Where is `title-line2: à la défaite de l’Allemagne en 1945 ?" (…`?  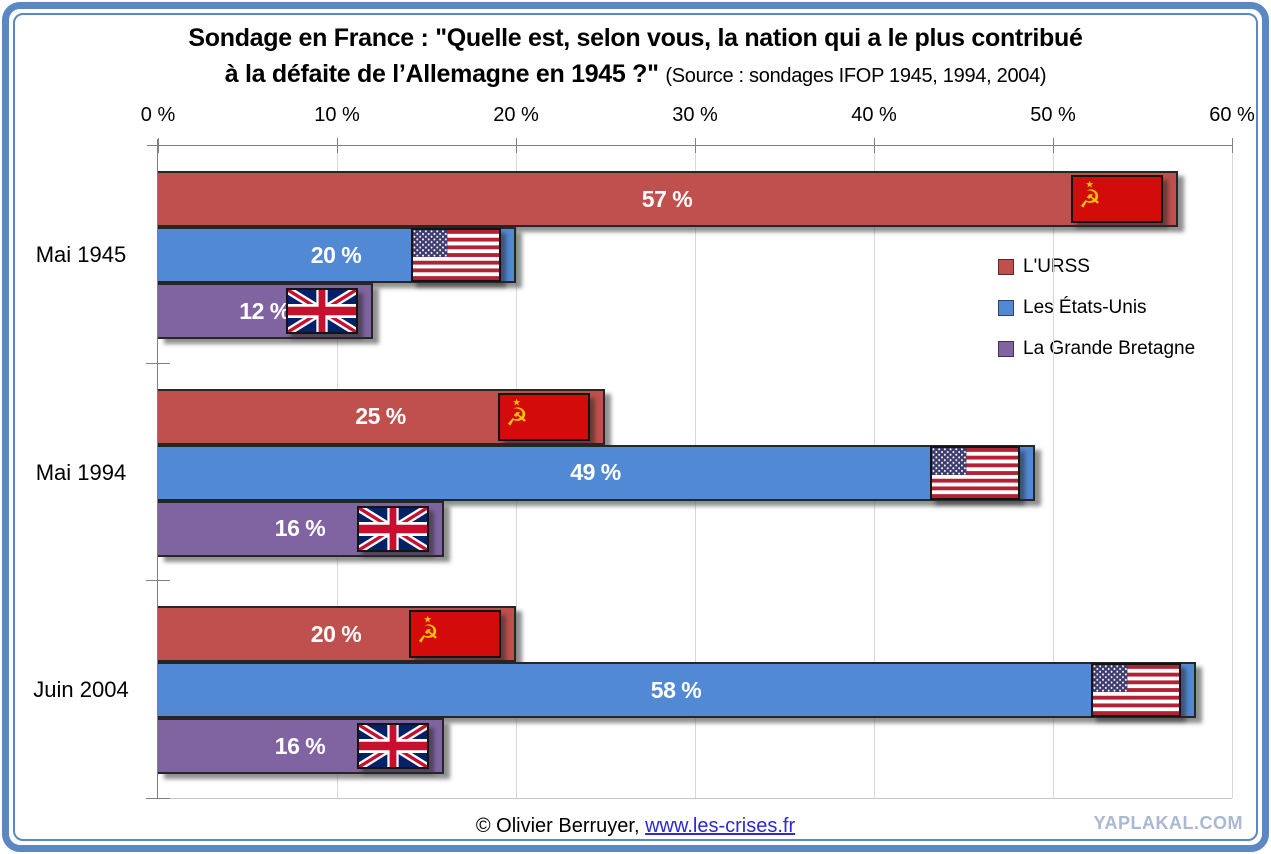
title-line2: à la défaite de l’Allemagne en 1945 ?" (… is located at coordinates (635, 74).